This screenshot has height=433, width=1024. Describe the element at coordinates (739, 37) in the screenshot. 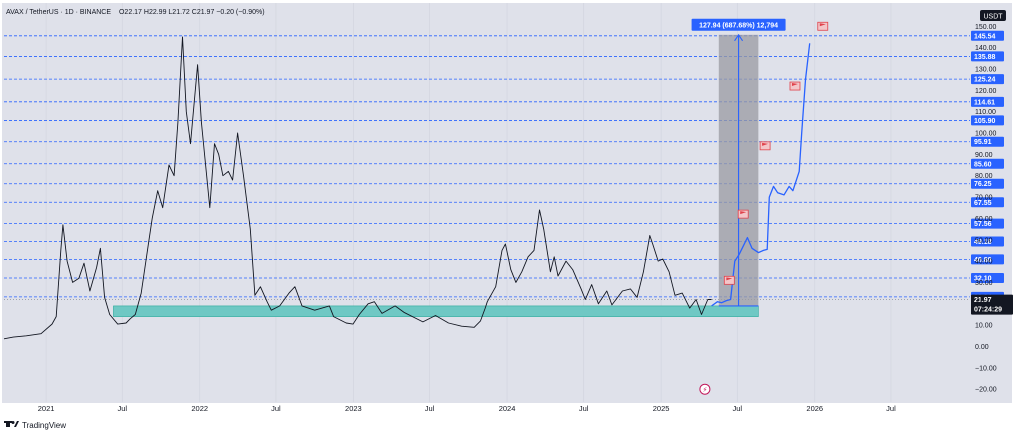

I see `measure-arrow-head` at that location.